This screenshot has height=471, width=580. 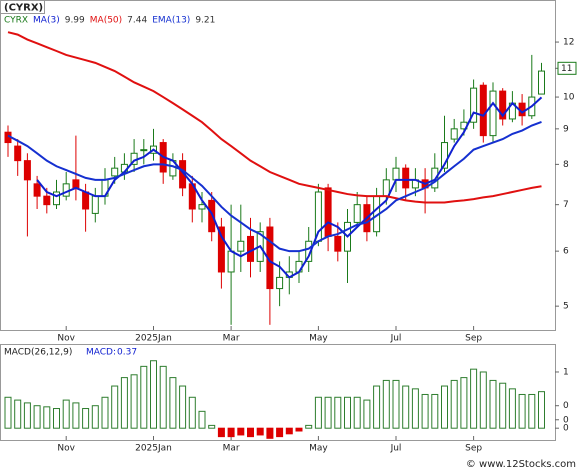 What do you see at coordinates (473, 339) in the screenshot?
I see `x-tick-label: Sep` at bounding box center [473, 339].